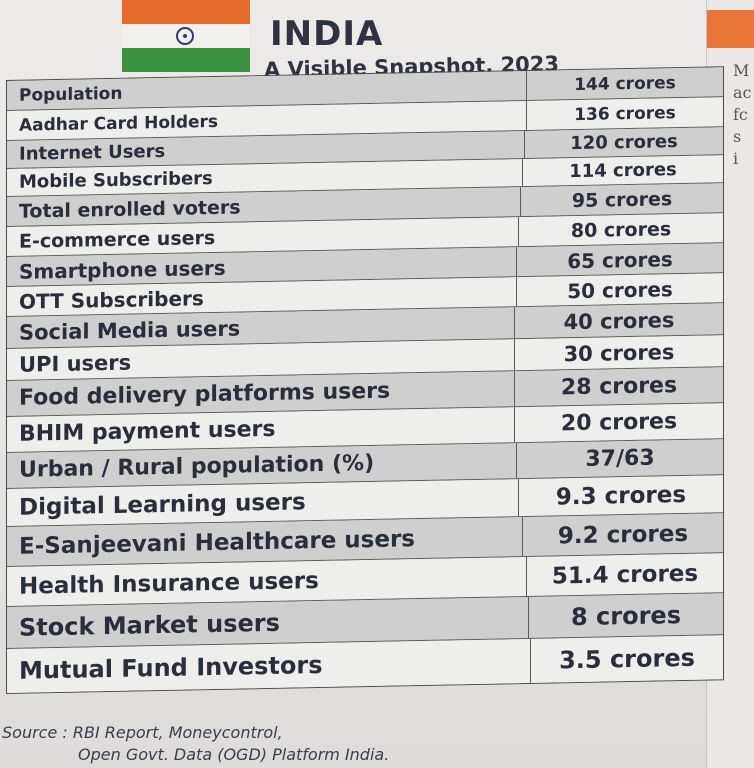 The height and width of the screenshot is (768, 754). Describe the element at coordinates (625, 83) in the screenshot. I see `row-value: 144 crores` at that location.